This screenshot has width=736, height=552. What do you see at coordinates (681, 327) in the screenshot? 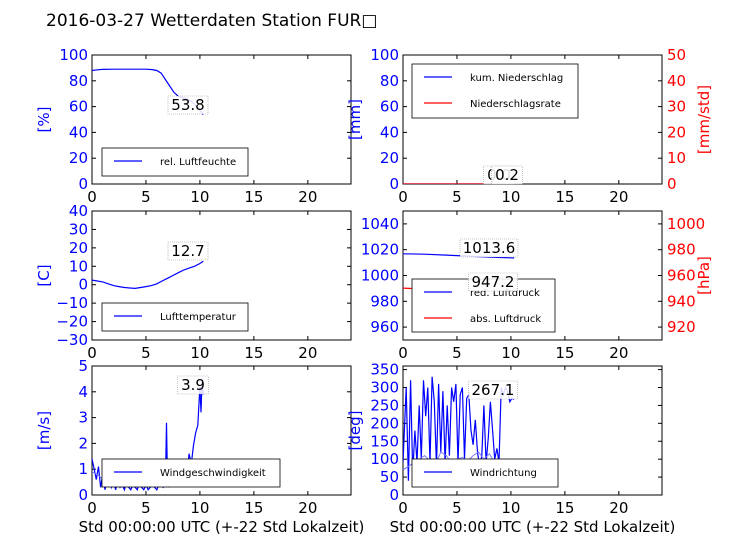
I see `y-right-tick-label: 920` at bounding box center [681, 327].